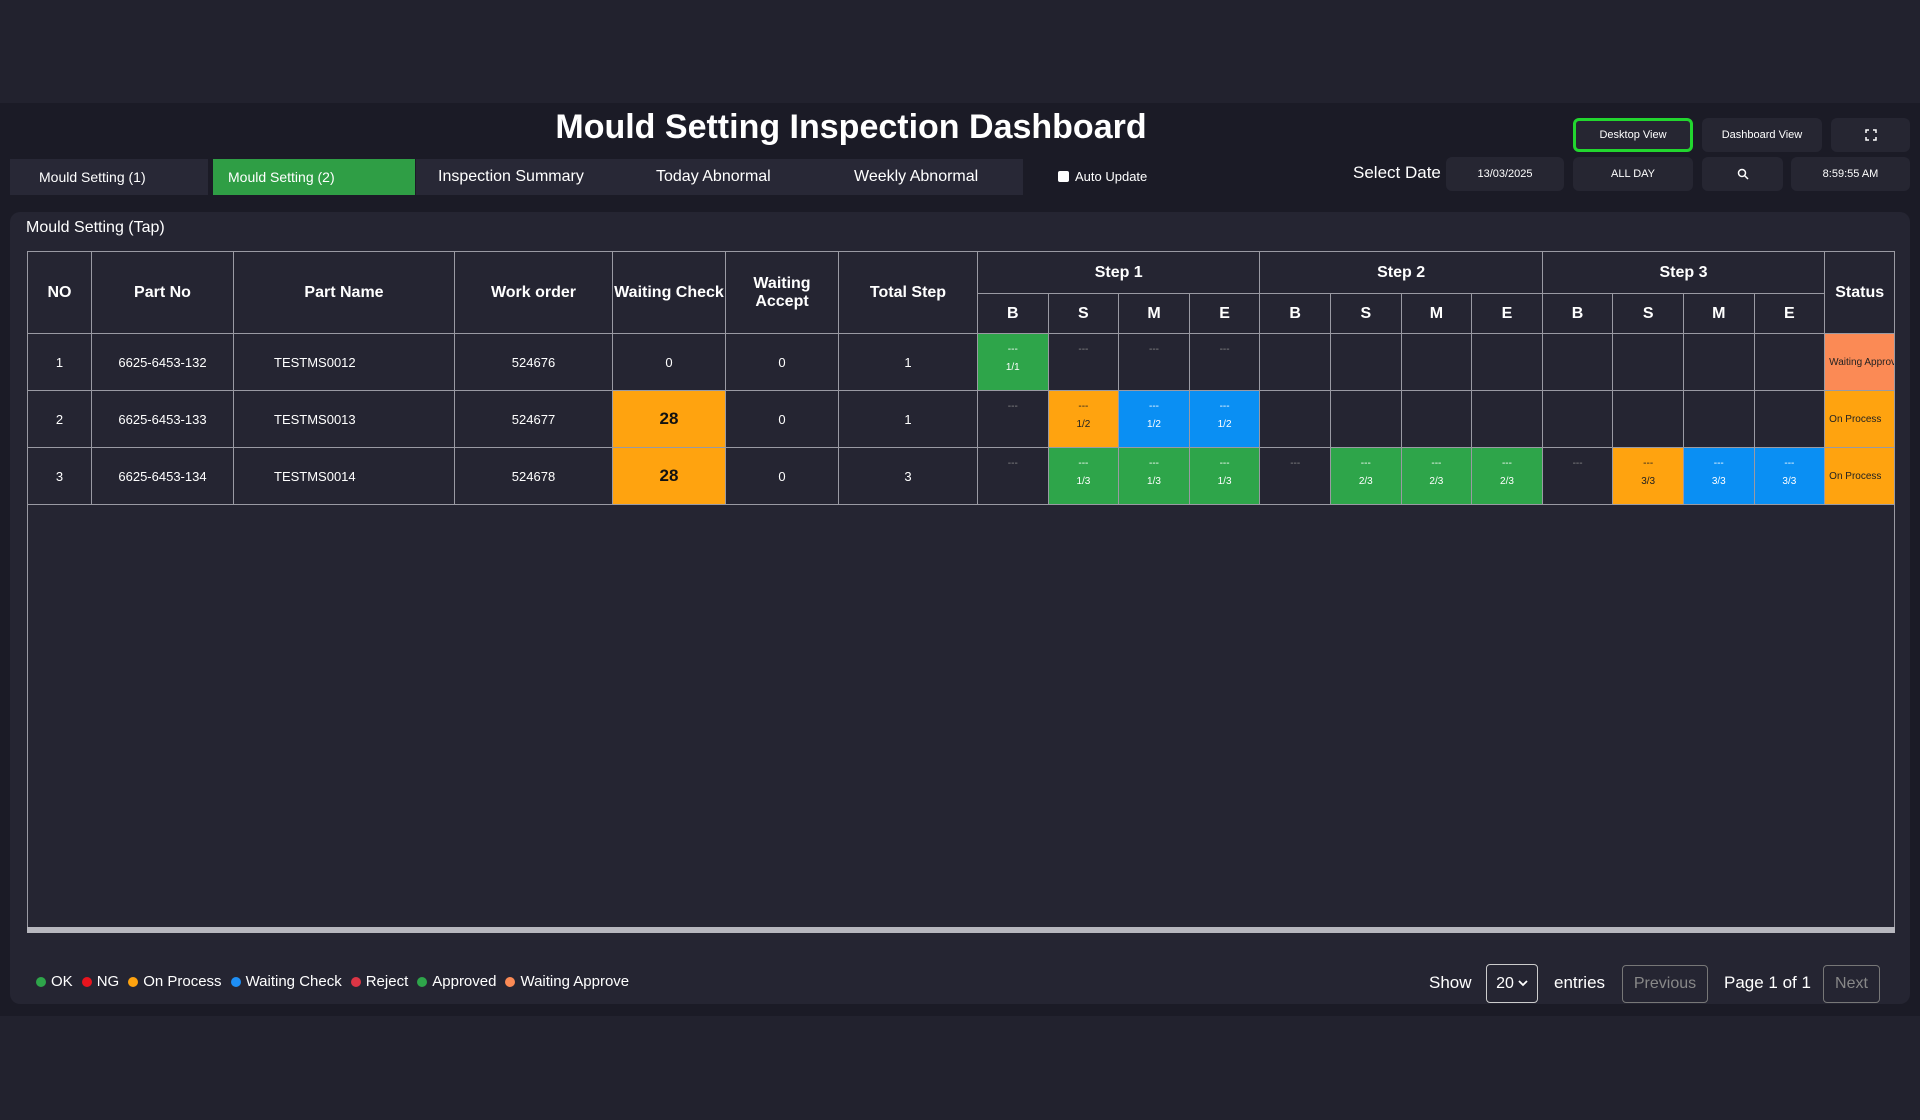 This screenshot has height=1120, width=1920. What do you see at coordinates (109, 177) in the screenshot?
I see `tab: Mould Setting (1)` at bounding box center [109, 177].